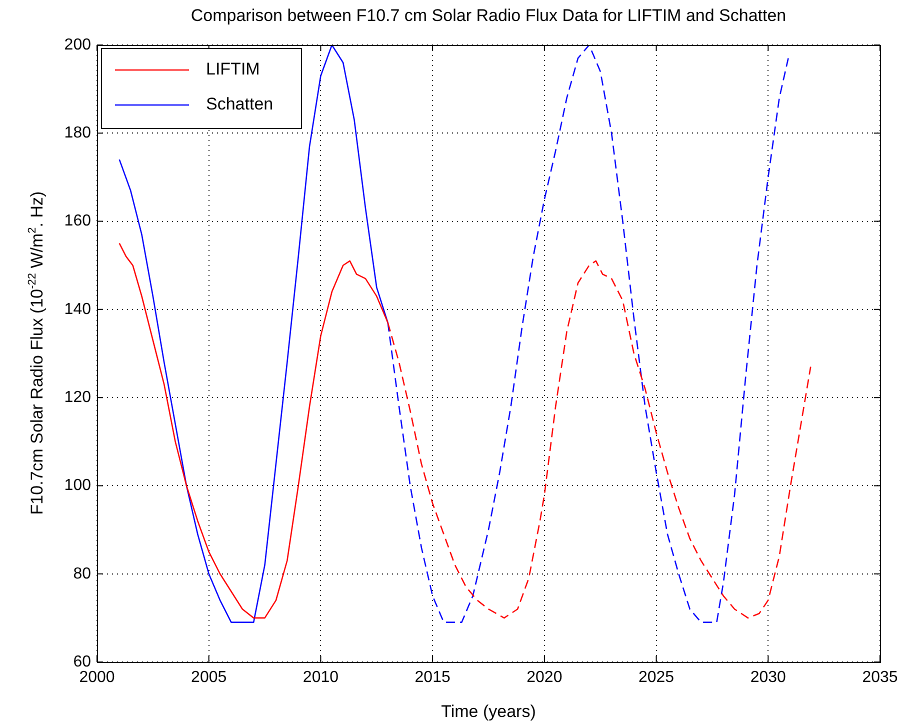  I want to click on x-tick-label: 2035, so click(880, 677).